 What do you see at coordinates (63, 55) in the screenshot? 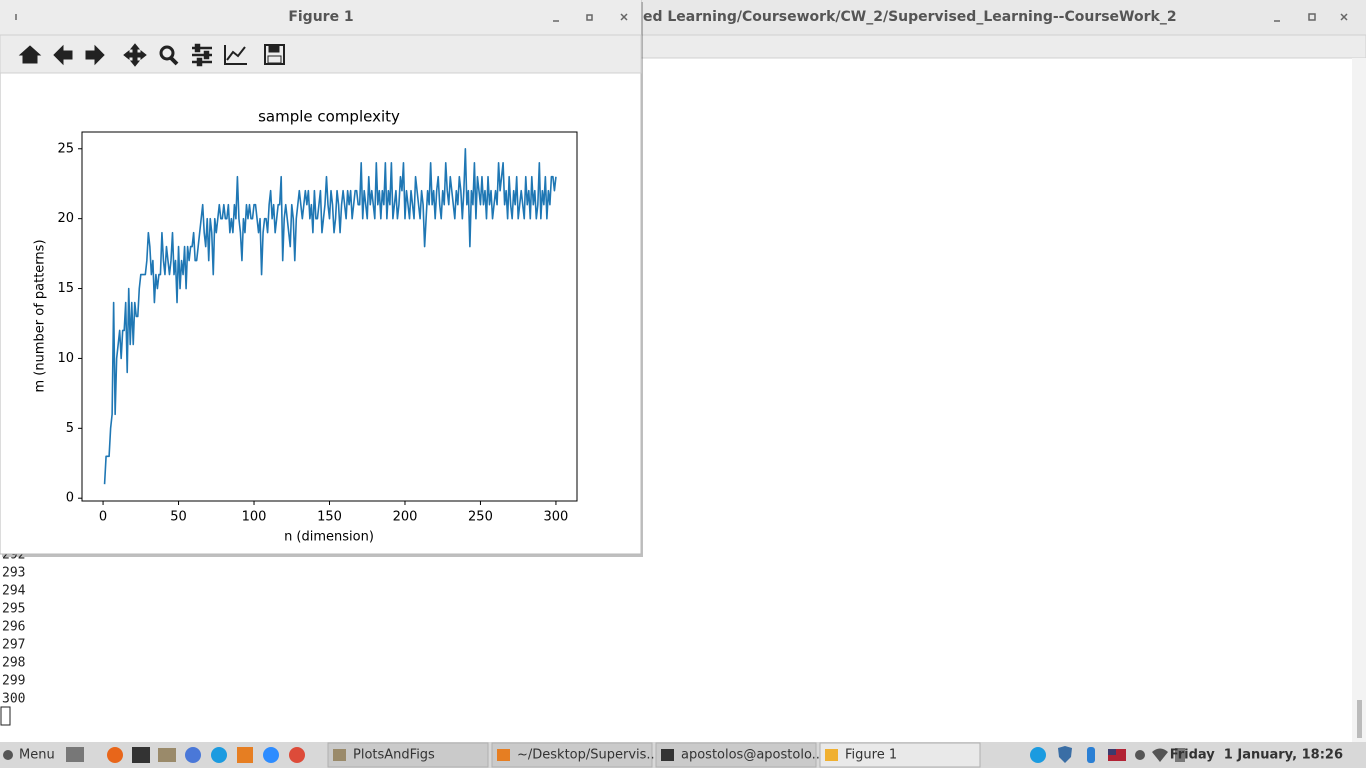
I see `back-button` at bounding box center [63, 55].